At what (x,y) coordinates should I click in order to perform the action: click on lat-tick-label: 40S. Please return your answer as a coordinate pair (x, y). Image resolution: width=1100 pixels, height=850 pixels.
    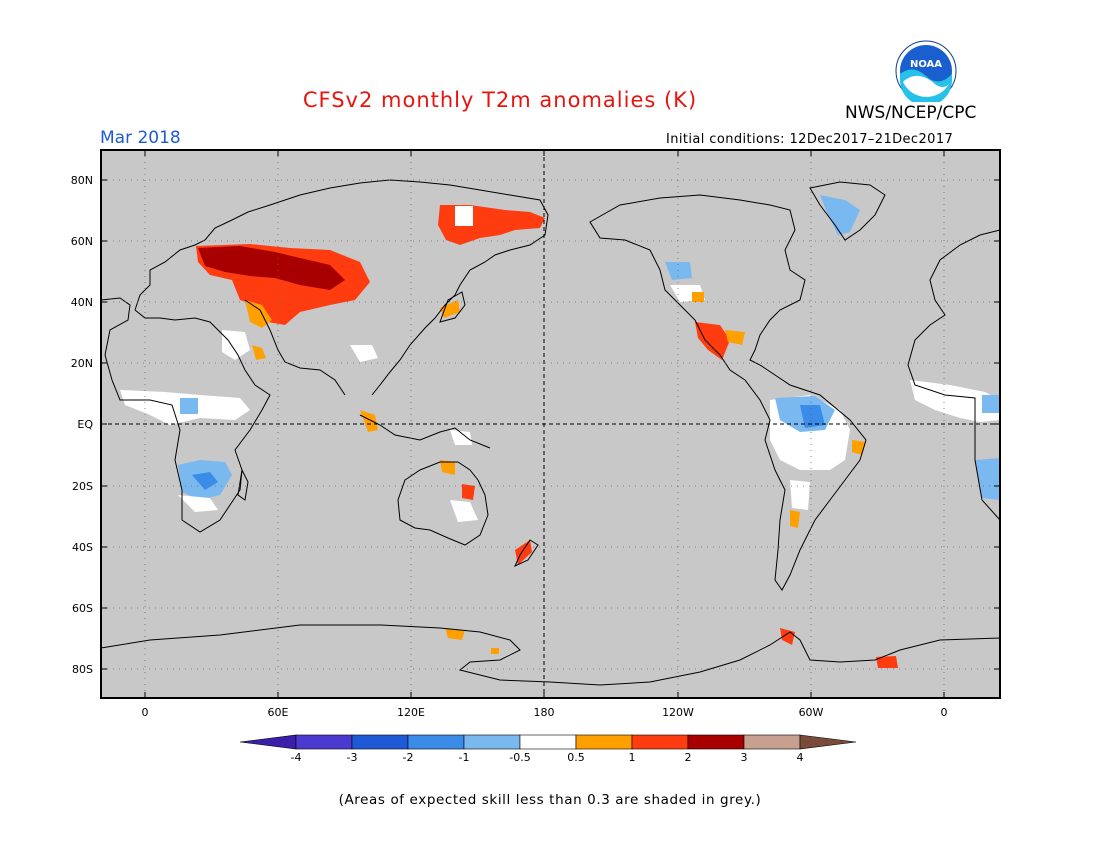
    Looking at the image, I should click on (82, 547).